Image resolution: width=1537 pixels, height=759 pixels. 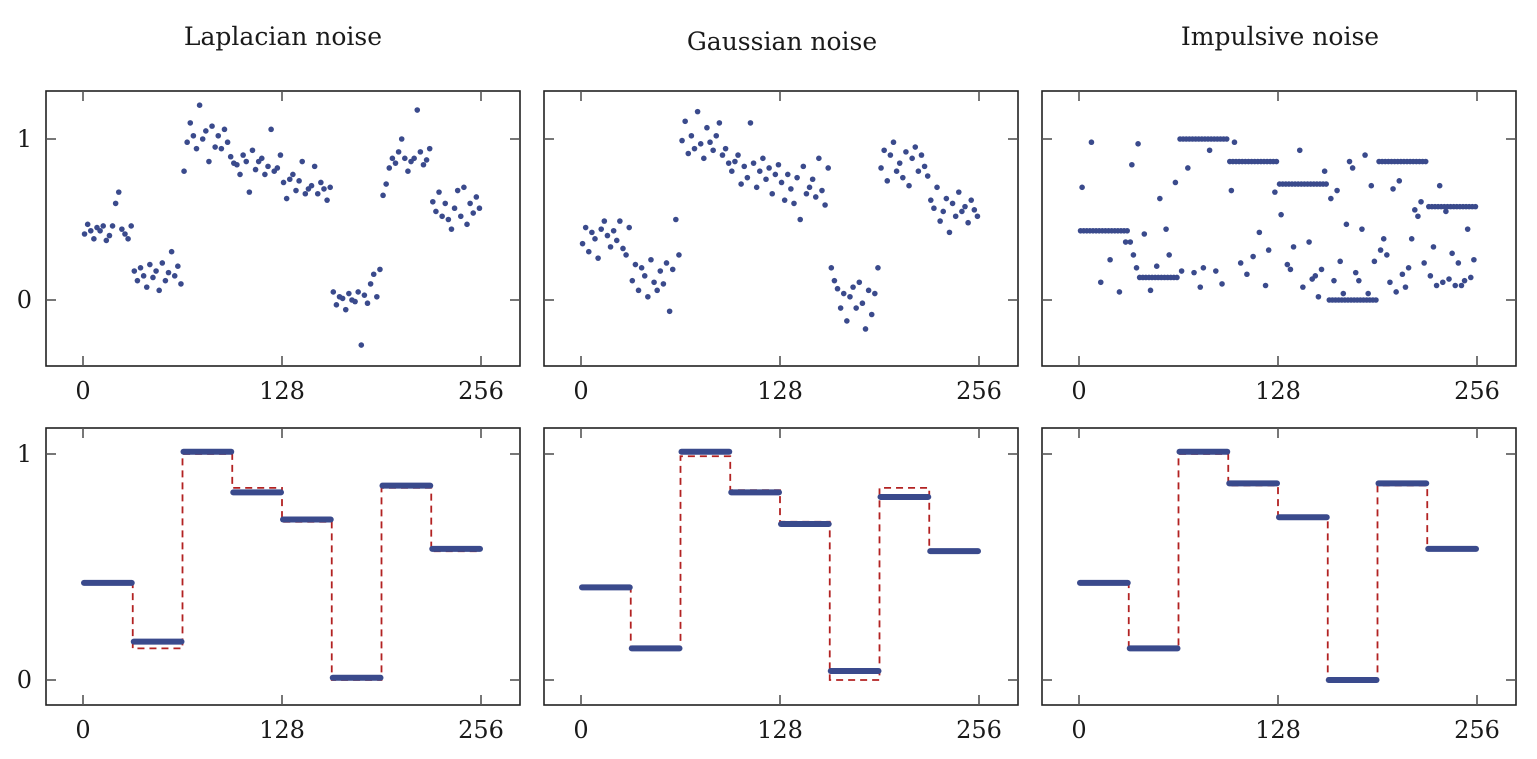 I want to click on noisy-panel-0: 0 128 256 0 1, so click(x=269, y=247).